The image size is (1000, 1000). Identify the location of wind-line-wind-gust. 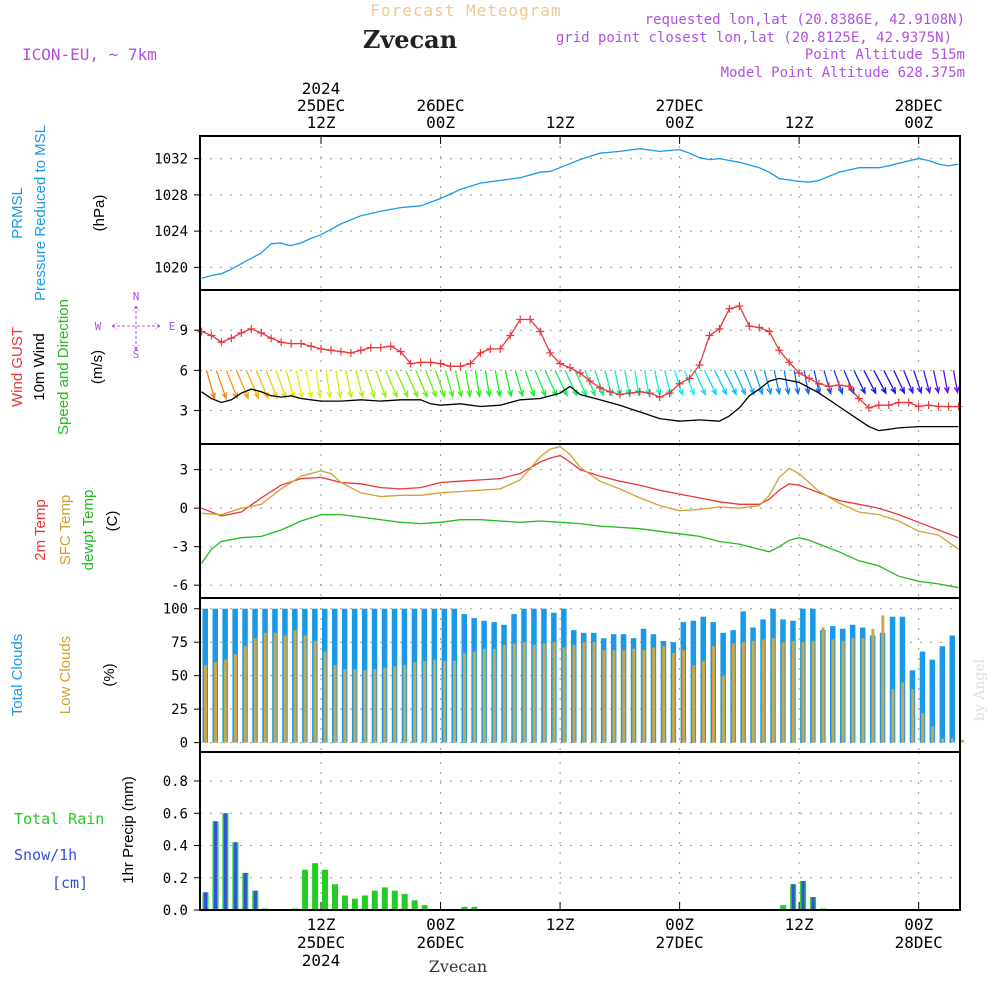
(580, 357).